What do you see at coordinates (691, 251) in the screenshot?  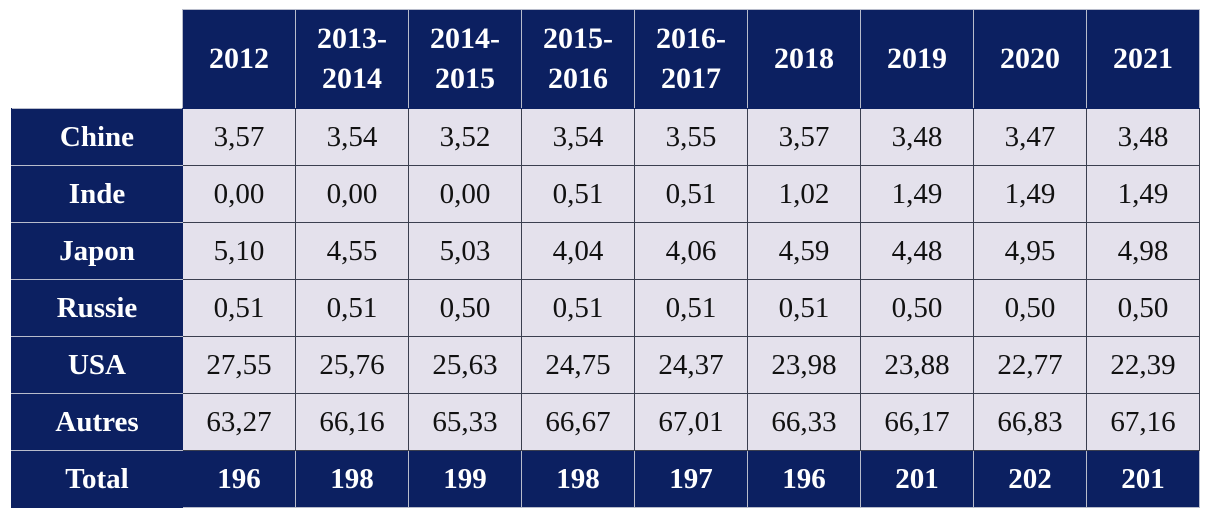 I see `table-cell: 4,06` at bounding box center [691, 251].